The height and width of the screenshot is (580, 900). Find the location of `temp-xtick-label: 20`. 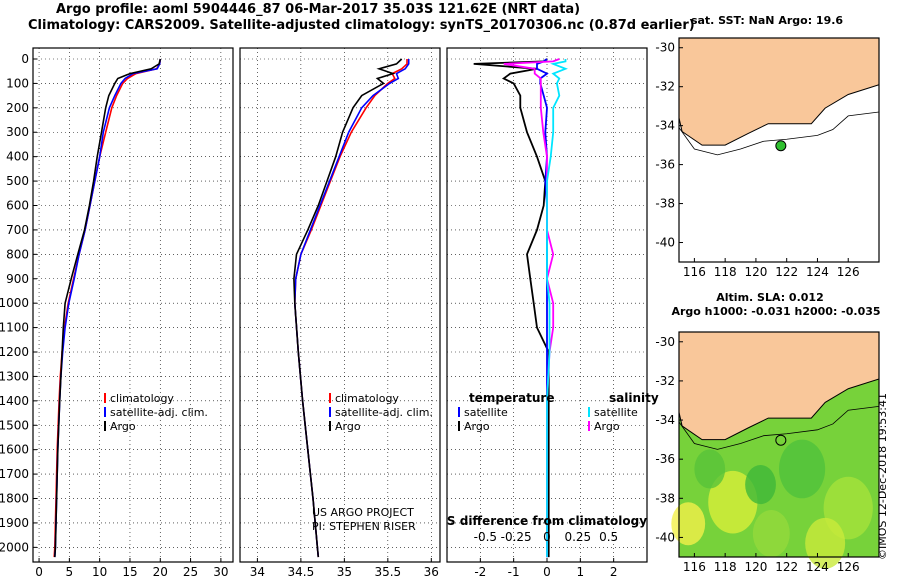

temp-xtick-label: 20 is located at coordinates (160, 572).